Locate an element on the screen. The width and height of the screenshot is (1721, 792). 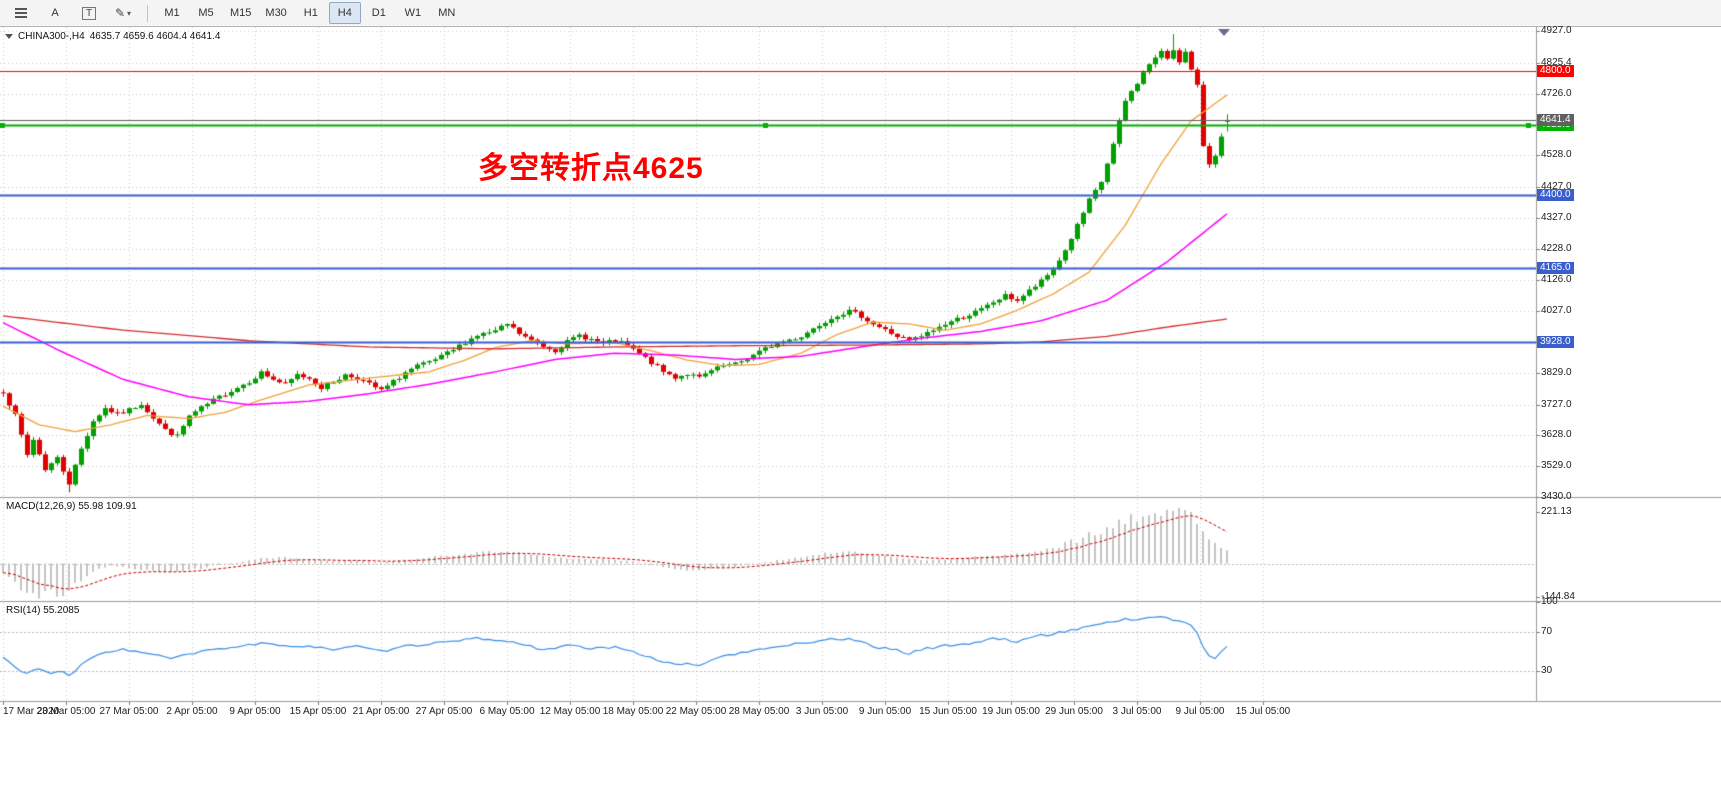
time-axis-label: 6 May 05:00 is located at coordinates (507, 711).